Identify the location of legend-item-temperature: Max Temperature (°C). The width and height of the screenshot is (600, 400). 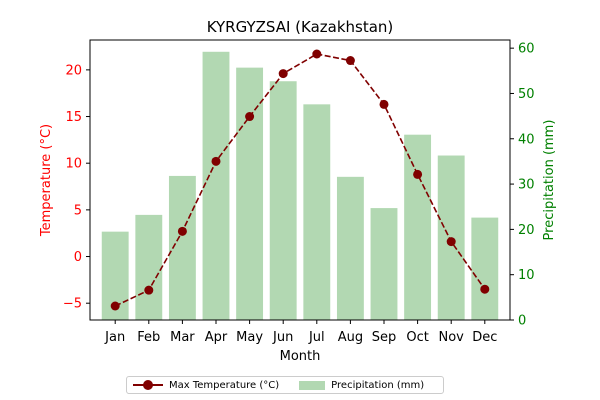
(206, 385).